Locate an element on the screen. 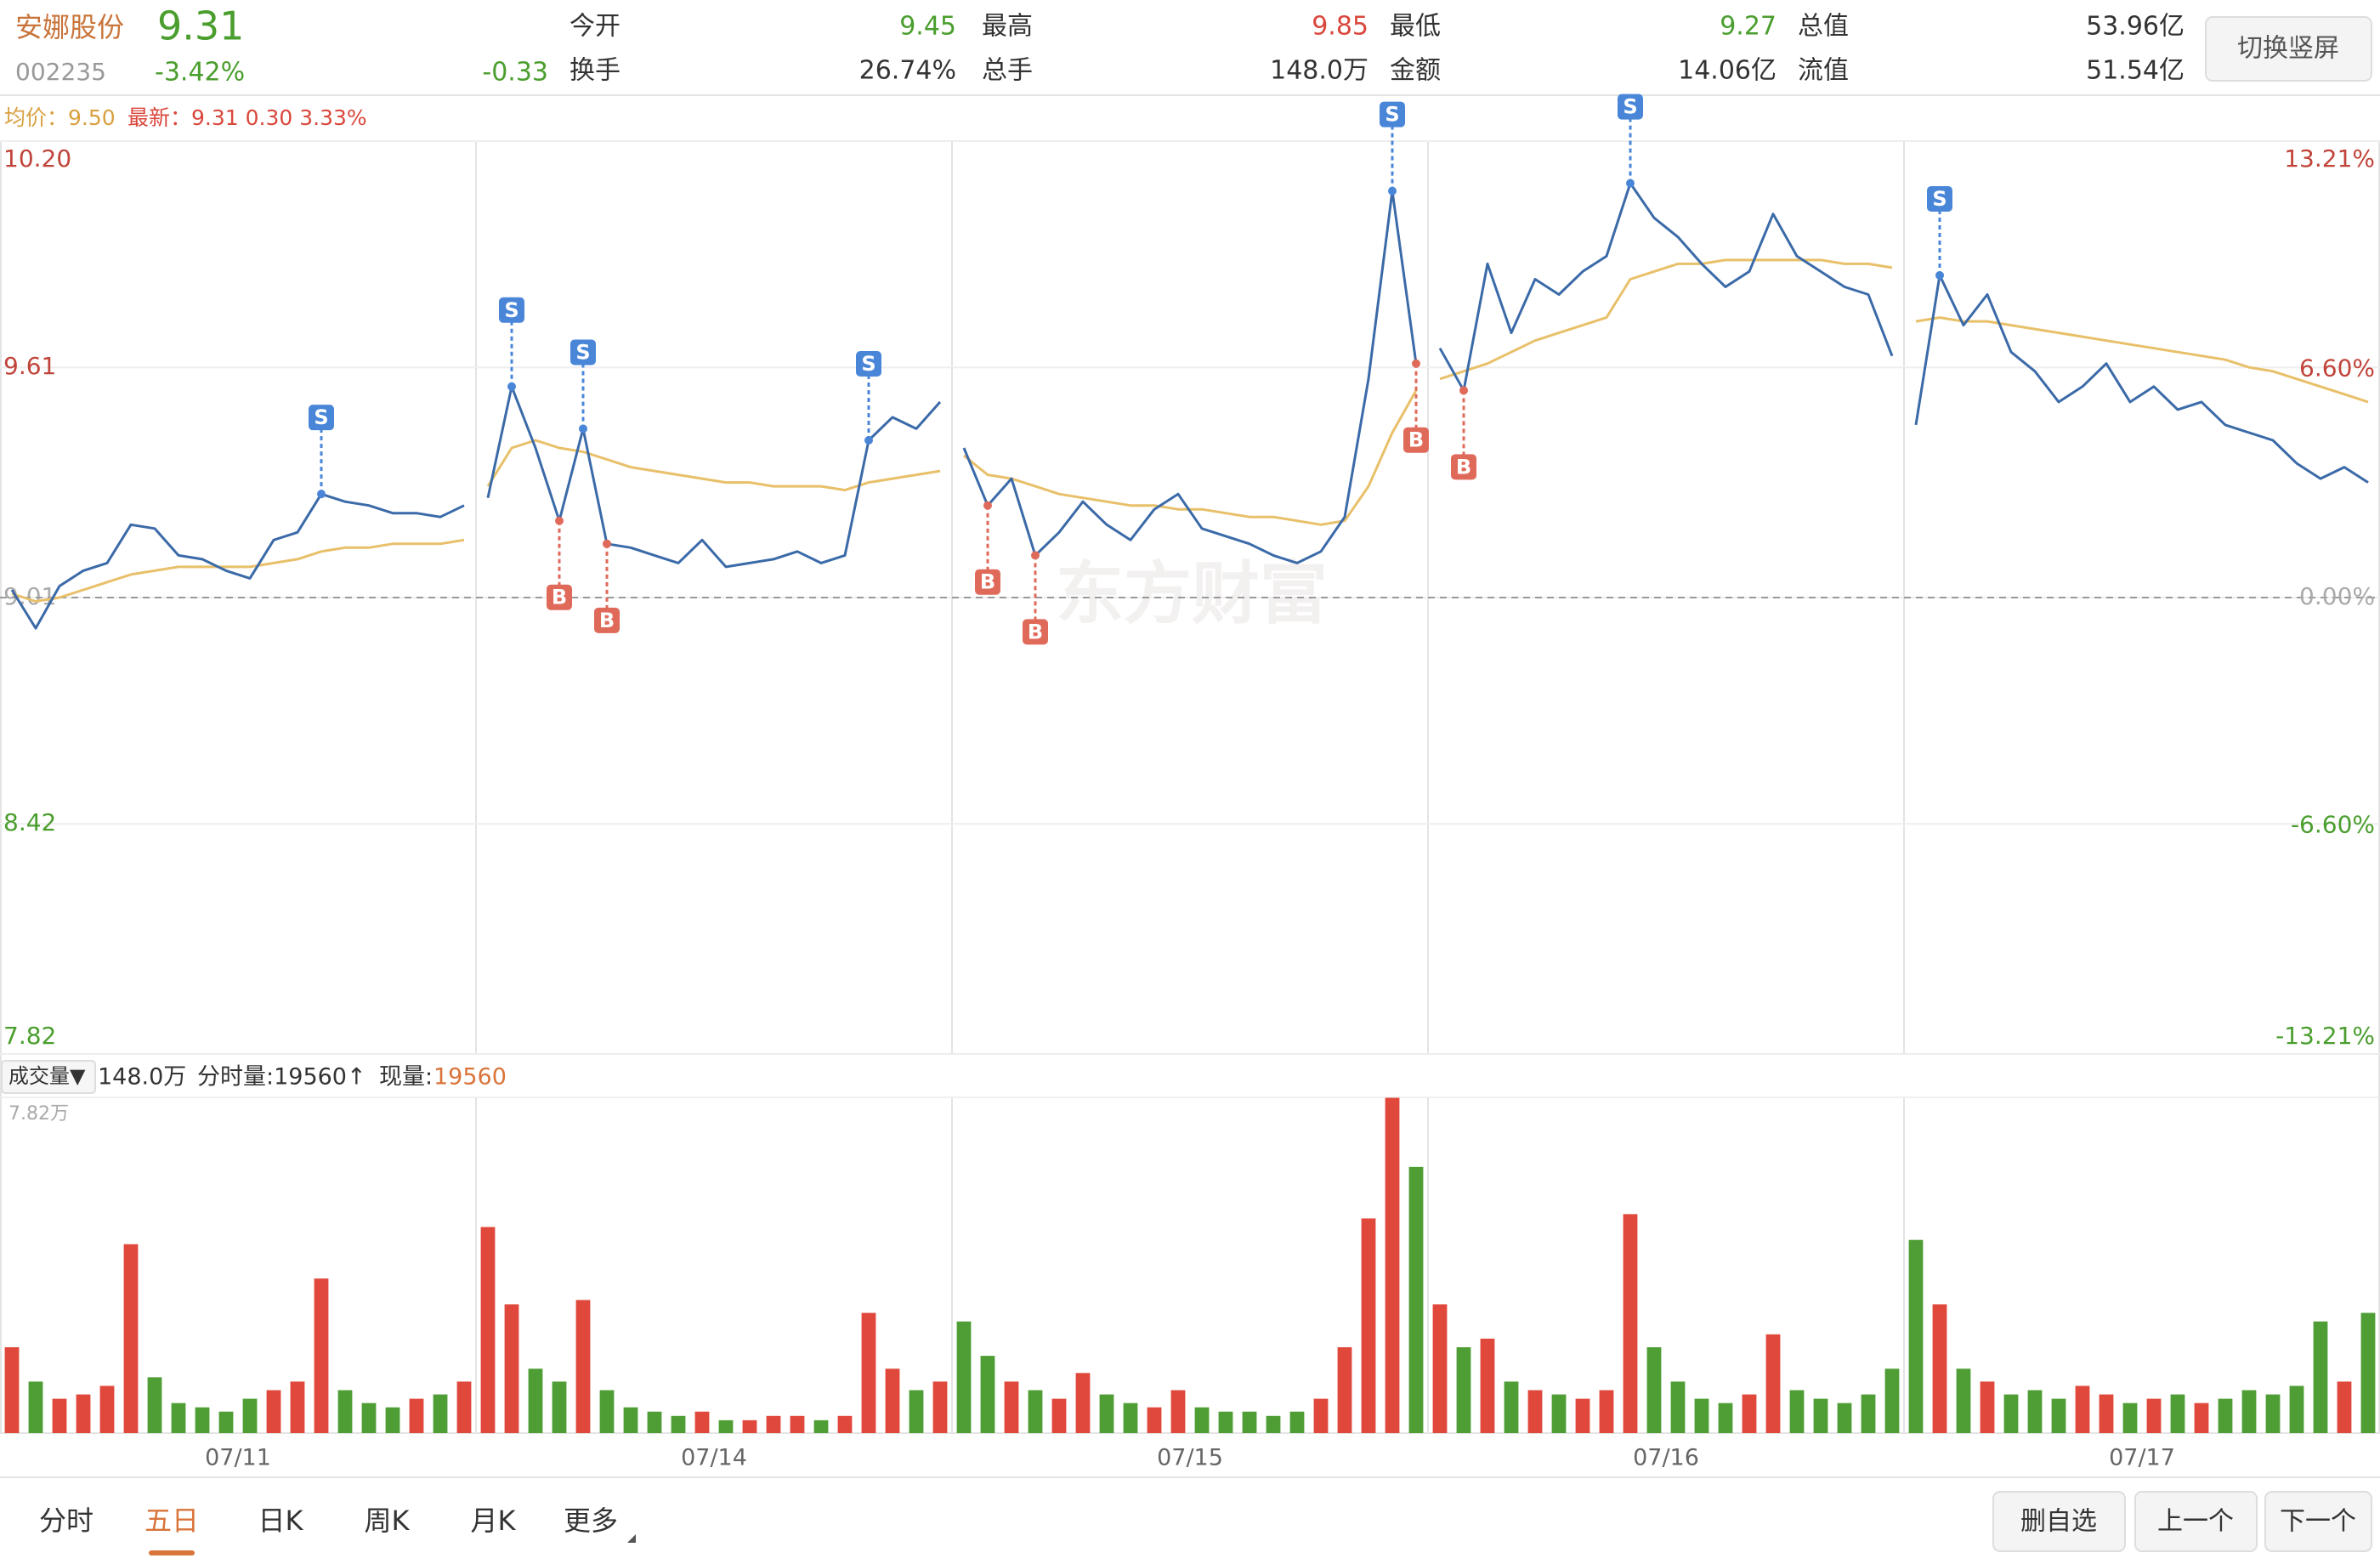 The image size is (2380, 1564). x-tick-label: 07/15 is located at coordinates (1190, 1458).